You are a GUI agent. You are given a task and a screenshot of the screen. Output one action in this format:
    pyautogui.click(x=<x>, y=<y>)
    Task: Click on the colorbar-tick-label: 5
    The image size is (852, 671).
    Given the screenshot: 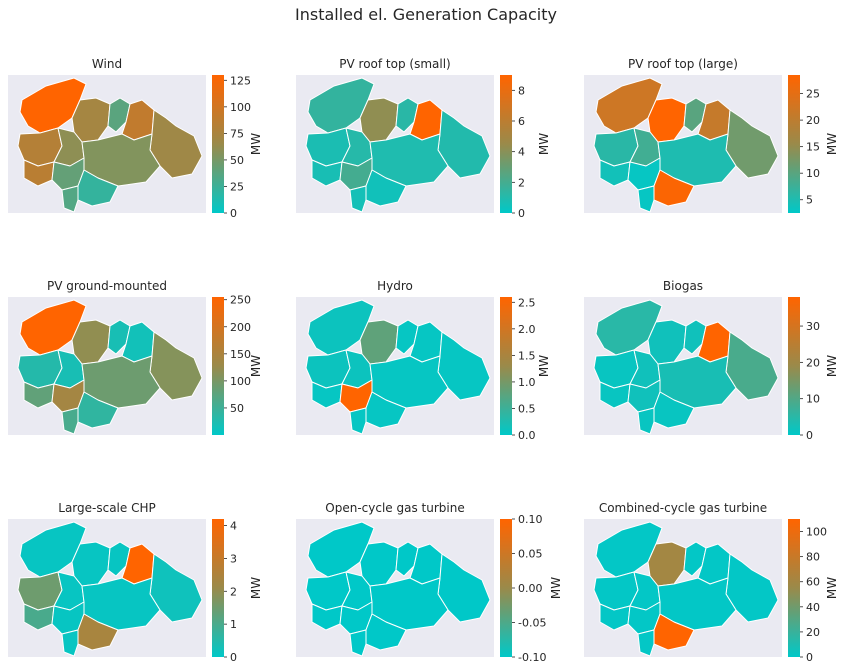 What is the action you would take?
    pyautogui.click(x=809, y=200)
    